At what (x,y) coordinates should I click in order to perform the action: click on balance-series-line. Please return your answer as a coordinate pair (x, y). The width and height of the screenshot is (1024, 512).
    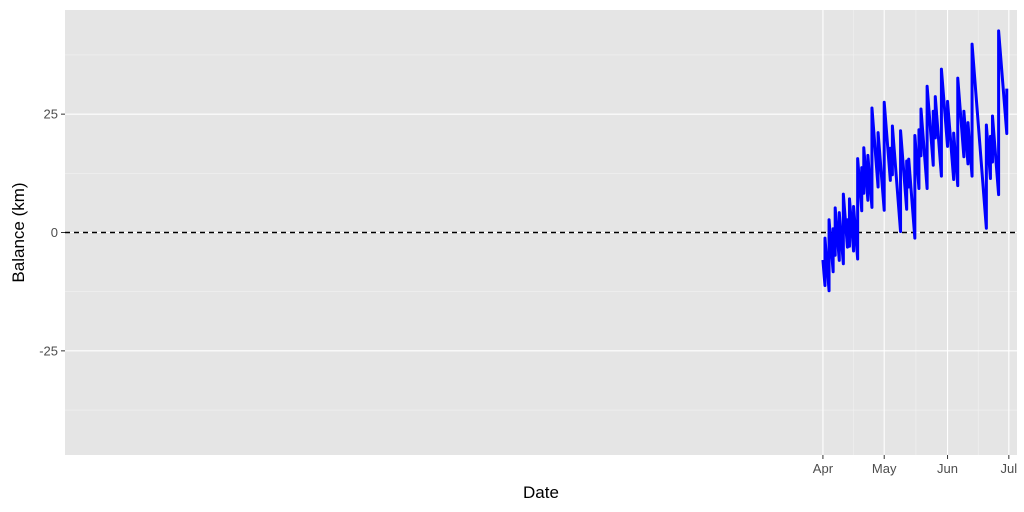
    Looking at the image, I should click on (915, 161).